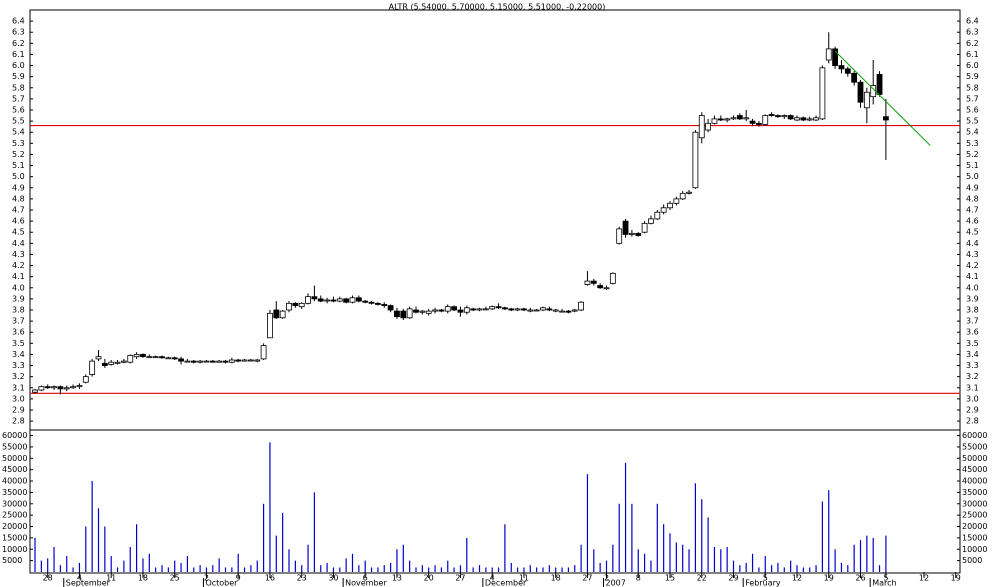  What do you see at coordinates (972, 387) in the screenshot?
I see `y-tick-label-right: 3.1` at bounding box center [972, 387].